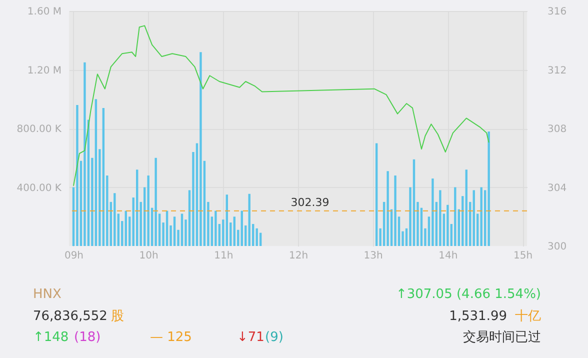 The width and height of the screenshot is (588, 358). What do you see at coordinates (557, 188) in the screenshot?
I see `y2-tick-label: 304` at bounding box center [557, 188].